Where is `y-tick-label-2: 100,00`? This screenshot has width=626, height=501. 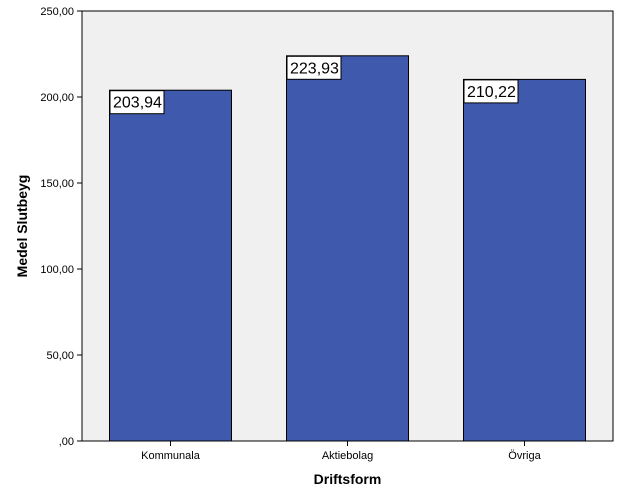 y-tick-label-2: 100,00 is located at coordinates (57, 270).